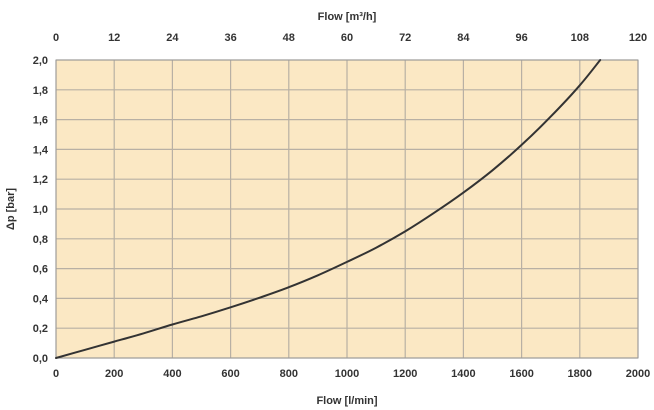  Describe the element at coordinates (40, 121) in the screenshot. I see `y-tick-label: 1,6` at that location.